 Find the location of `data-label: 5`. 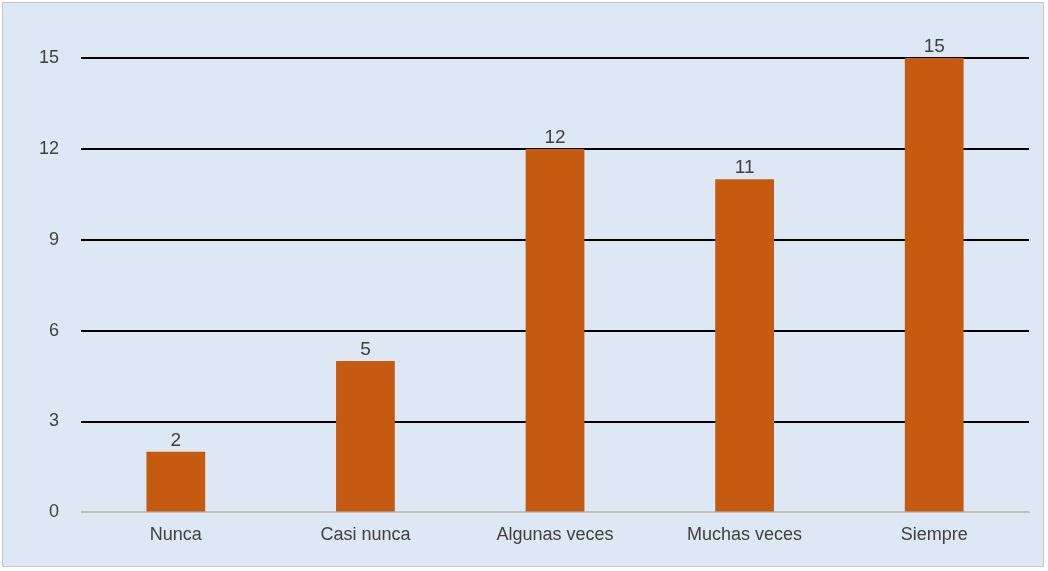

data-label: 5 is located at coordinates (365, 348).